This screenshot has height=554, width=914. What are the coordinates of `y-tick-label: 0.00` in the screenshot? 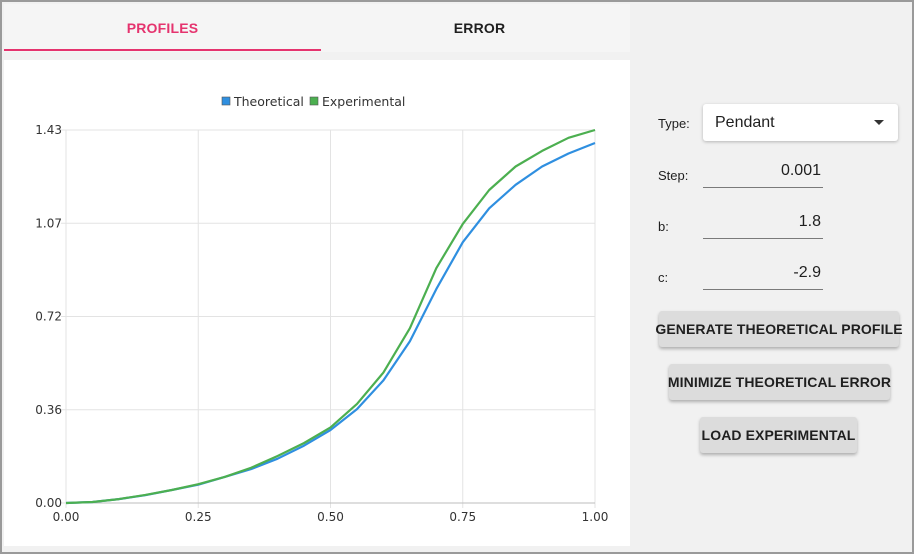 It's located at (48, 503).